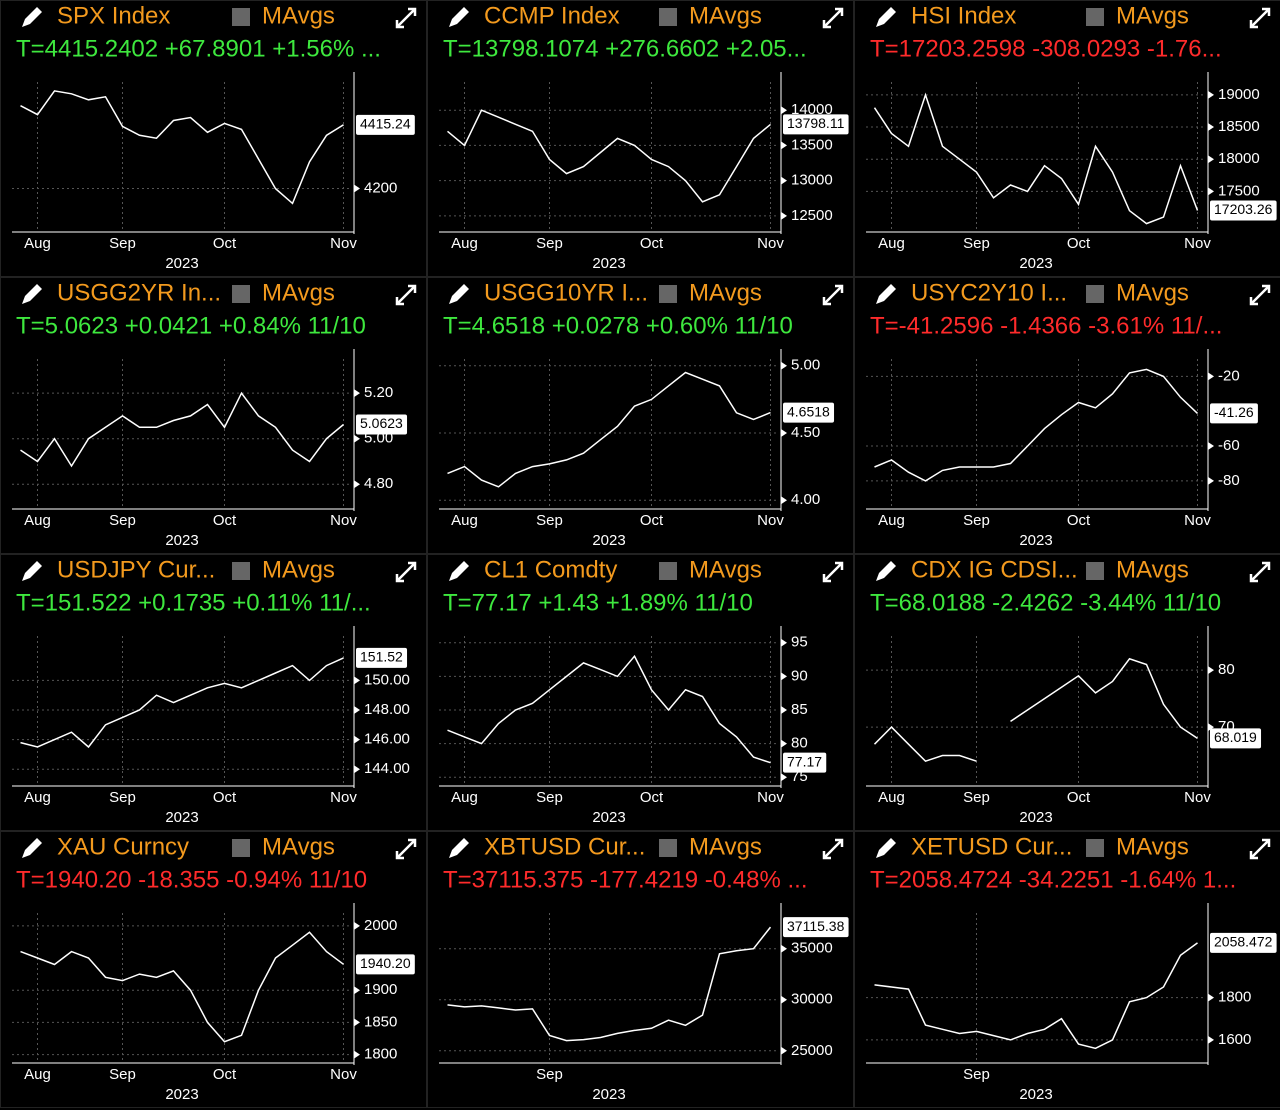  What do you see at coordinates (1239, 190) in the screenshot?
I see `y-tick-label: 17500` at bounding box center [1239, 190].